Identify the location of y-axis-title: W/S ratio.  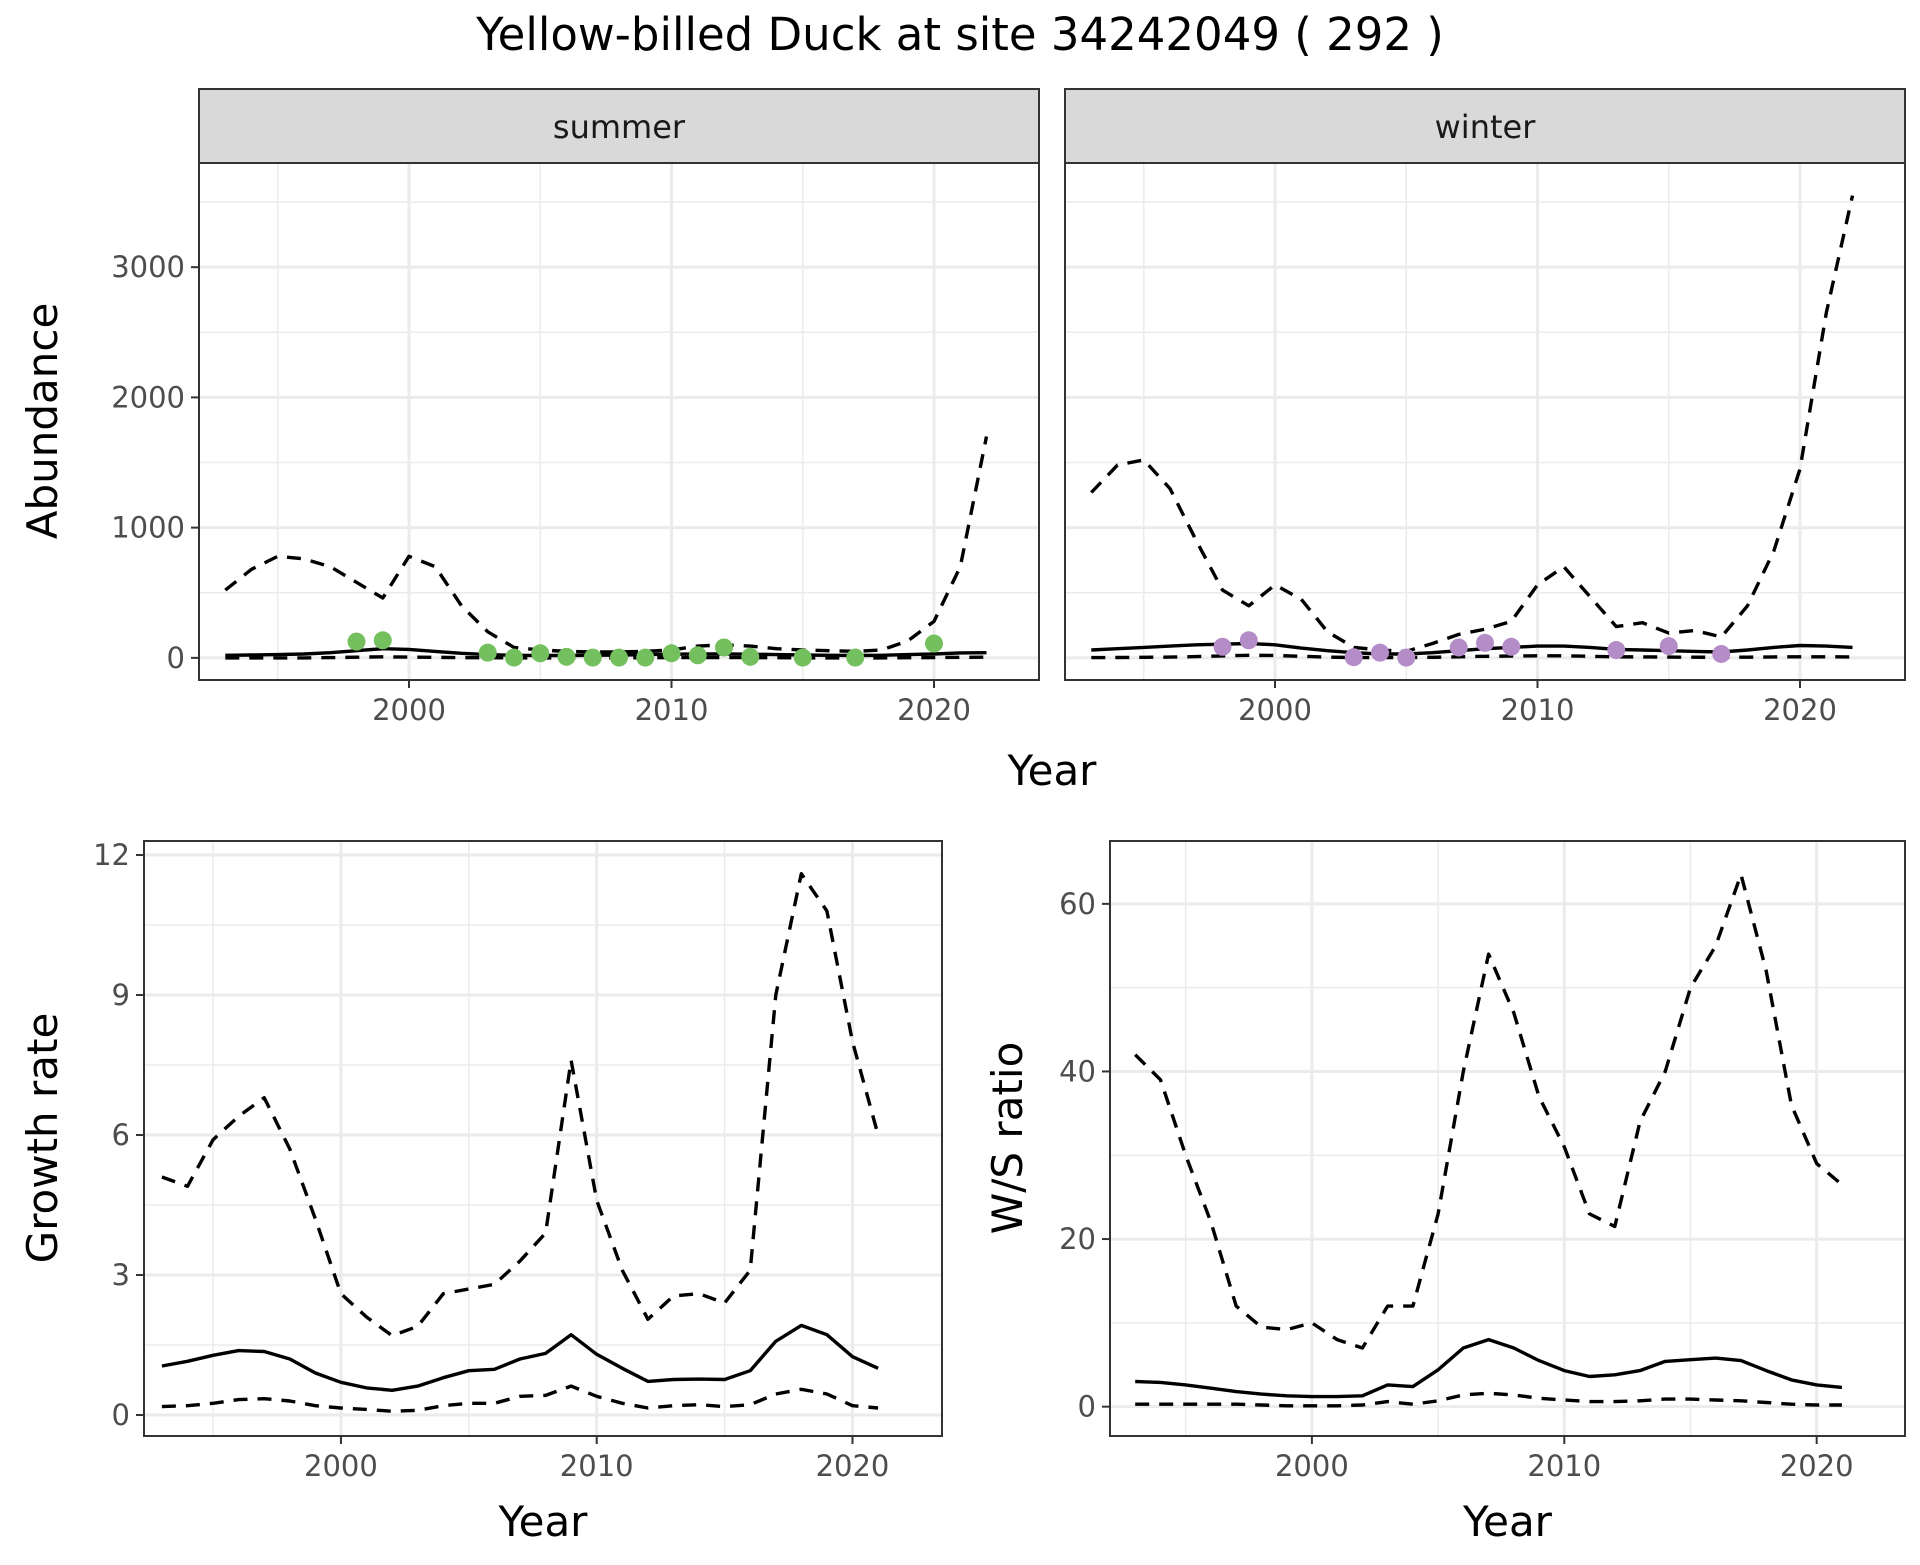
(1007, 1138).